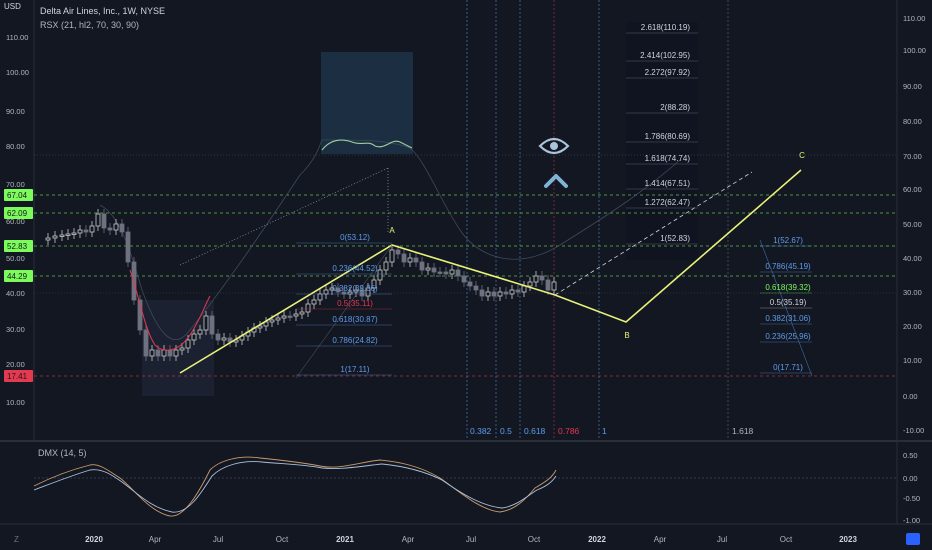 The height and width of the screenshot is (550, 932). What do you see at coordinates (62, 453) in the screenshot?
I see `dmx-title: DMX (14, 5)` at bounding box center [62, 453].